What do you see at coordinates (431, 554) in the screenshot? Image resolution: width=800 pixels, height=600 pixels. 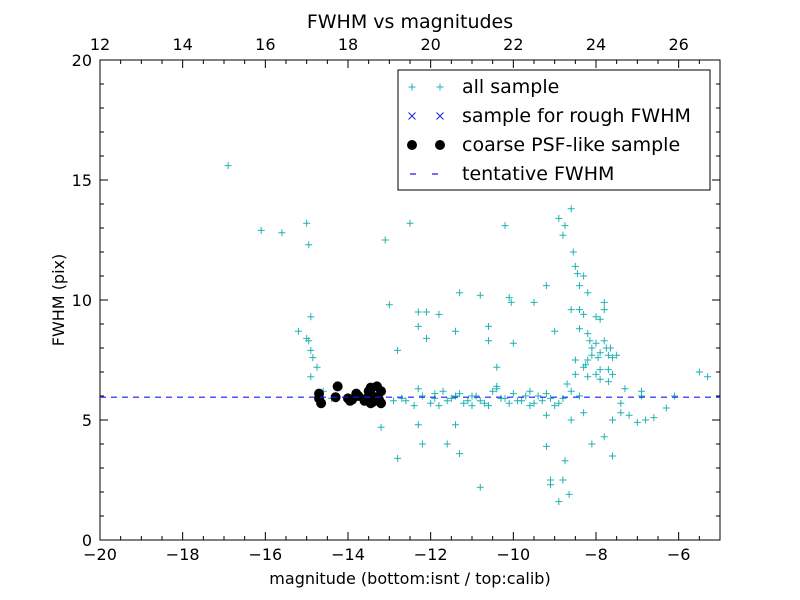 I see `x-tick-label: −12` at bounding box center [431, 554].